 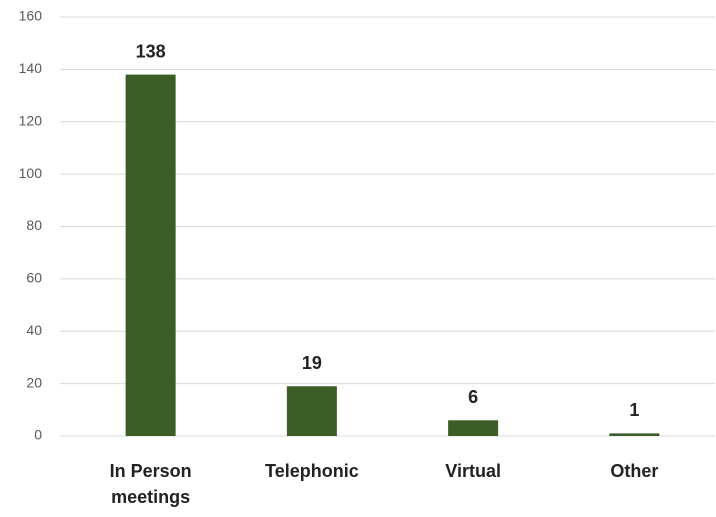 What do you see at coordinates (473, 397) in the screenshot?
I see `data-label: 6` at bounding box center [473, 397].